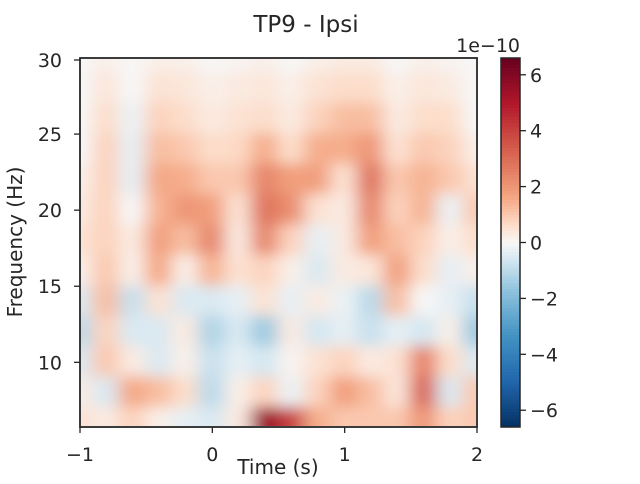 This screenshot has height=484, width=640. Describe the element at coordinates (536, 244) in the screenshot. I see `colorbar-tick-label: 0` at that location.